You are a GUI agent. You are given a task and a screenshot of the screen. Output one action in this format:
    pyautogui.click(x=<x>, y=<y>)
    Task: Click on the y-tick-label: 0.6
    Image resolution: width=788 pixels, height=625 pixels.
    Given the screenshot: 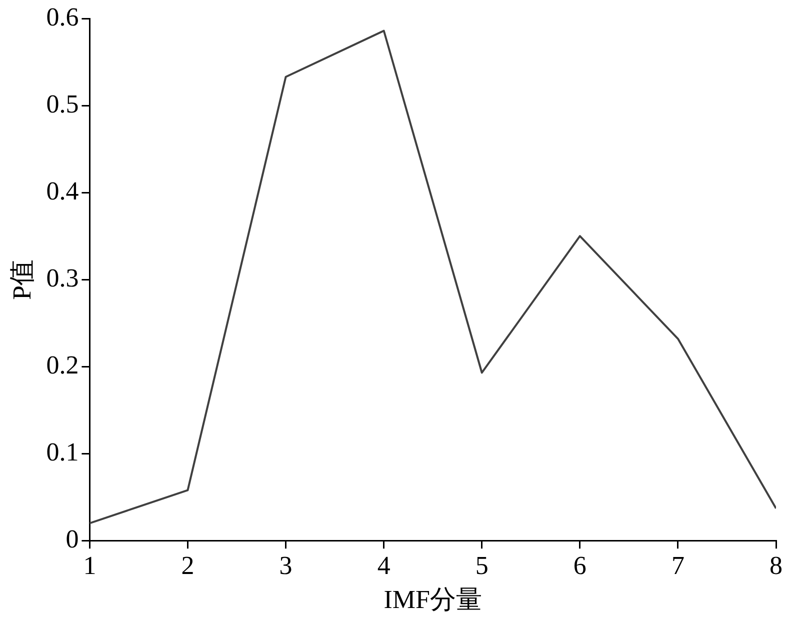 What is the action you would take?
    pyautogui.click(x=62, y=17)
    